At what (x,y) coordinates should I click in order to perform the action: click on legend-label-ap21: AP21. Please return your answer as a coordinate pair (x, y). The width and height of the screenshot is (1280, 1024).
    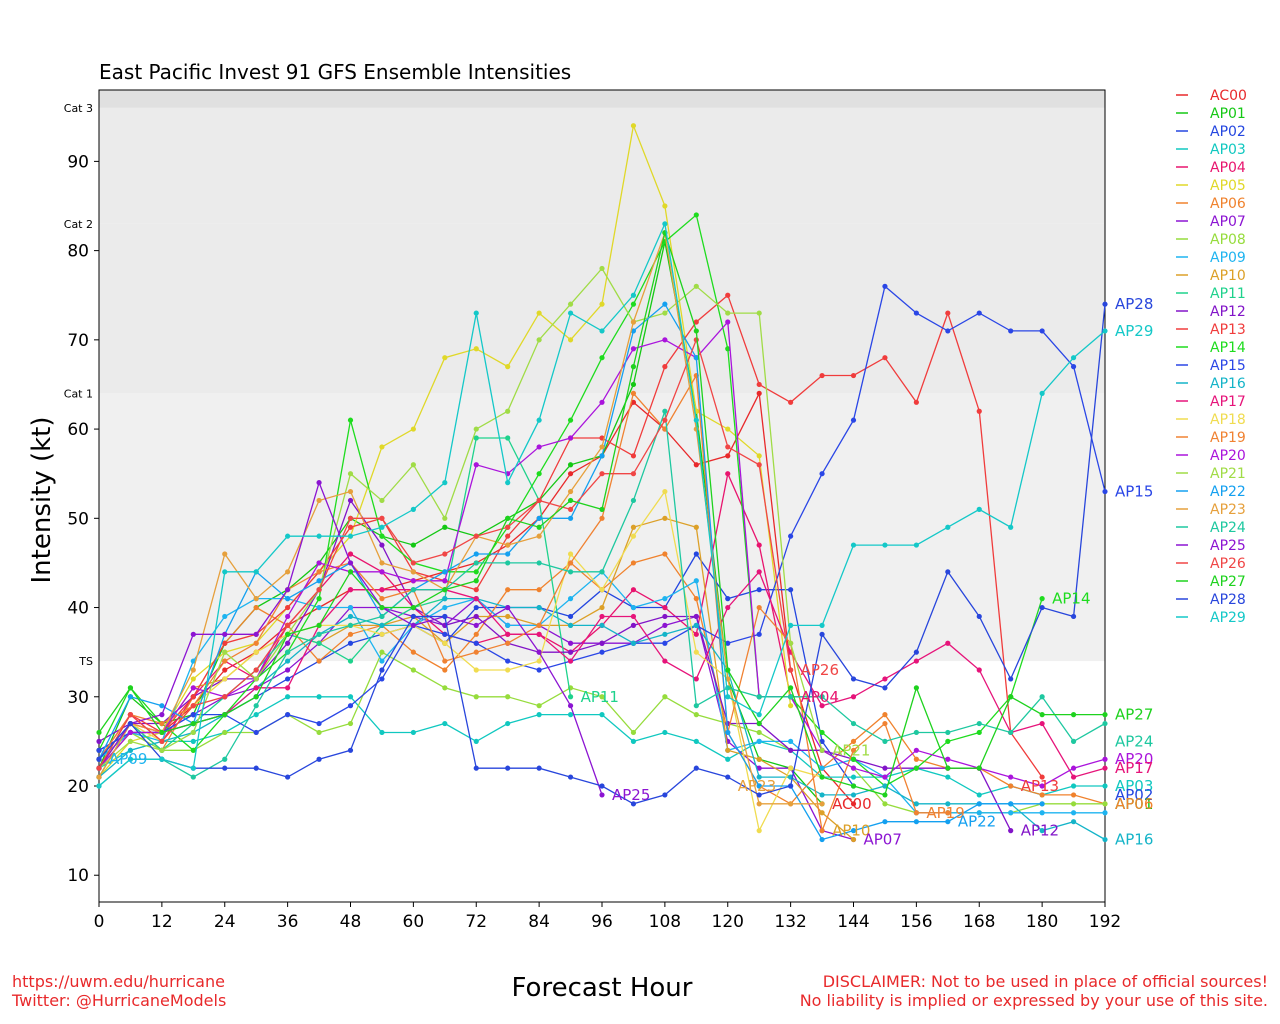
    Looking at the image, I should click on (1228, 474).